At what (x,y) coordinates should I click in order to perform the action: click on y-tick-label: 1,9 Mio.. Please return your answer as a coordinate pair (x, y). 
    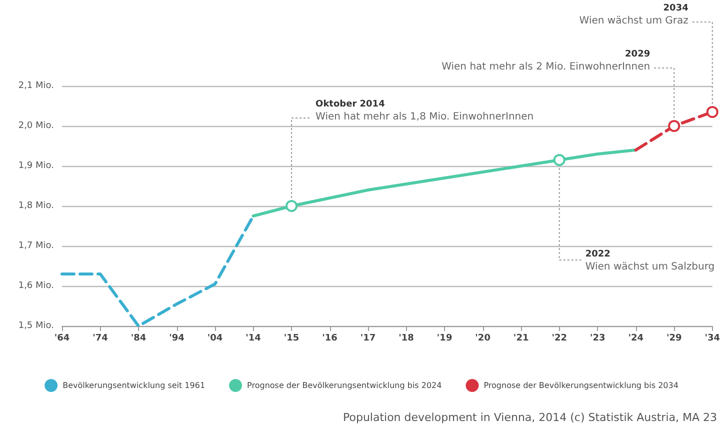
    Looking at the image, I should click on (36, 166).